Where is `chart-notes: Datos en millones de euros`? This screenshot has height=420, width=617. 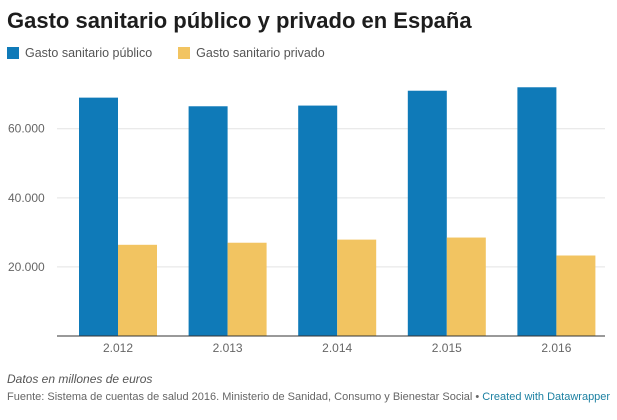 chart-notes: Datos en millones de euros is located at coordinates (80, 379).